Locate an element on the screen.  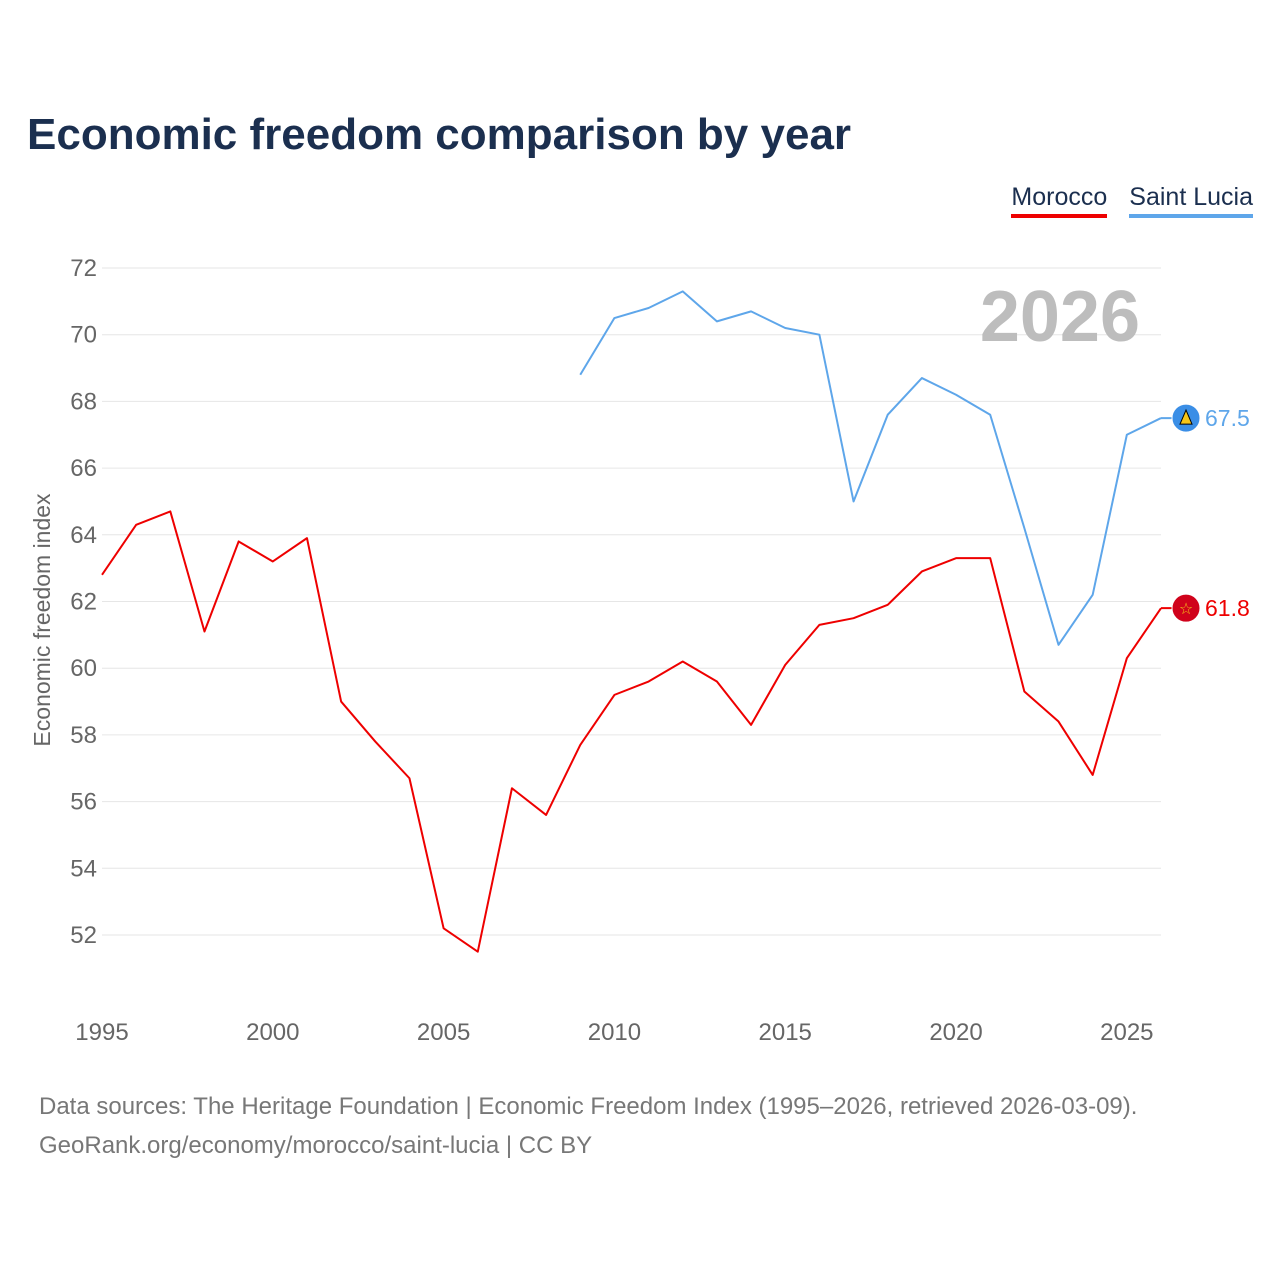
legend-saint-lucia: Saint Lucia is located at coordinates (1191, 200).